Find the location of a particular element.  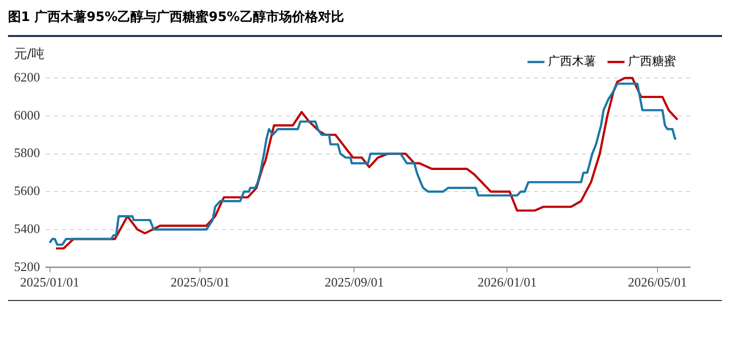

x-tick-label: 2025/09/01 is located at coordinates (354, 282).